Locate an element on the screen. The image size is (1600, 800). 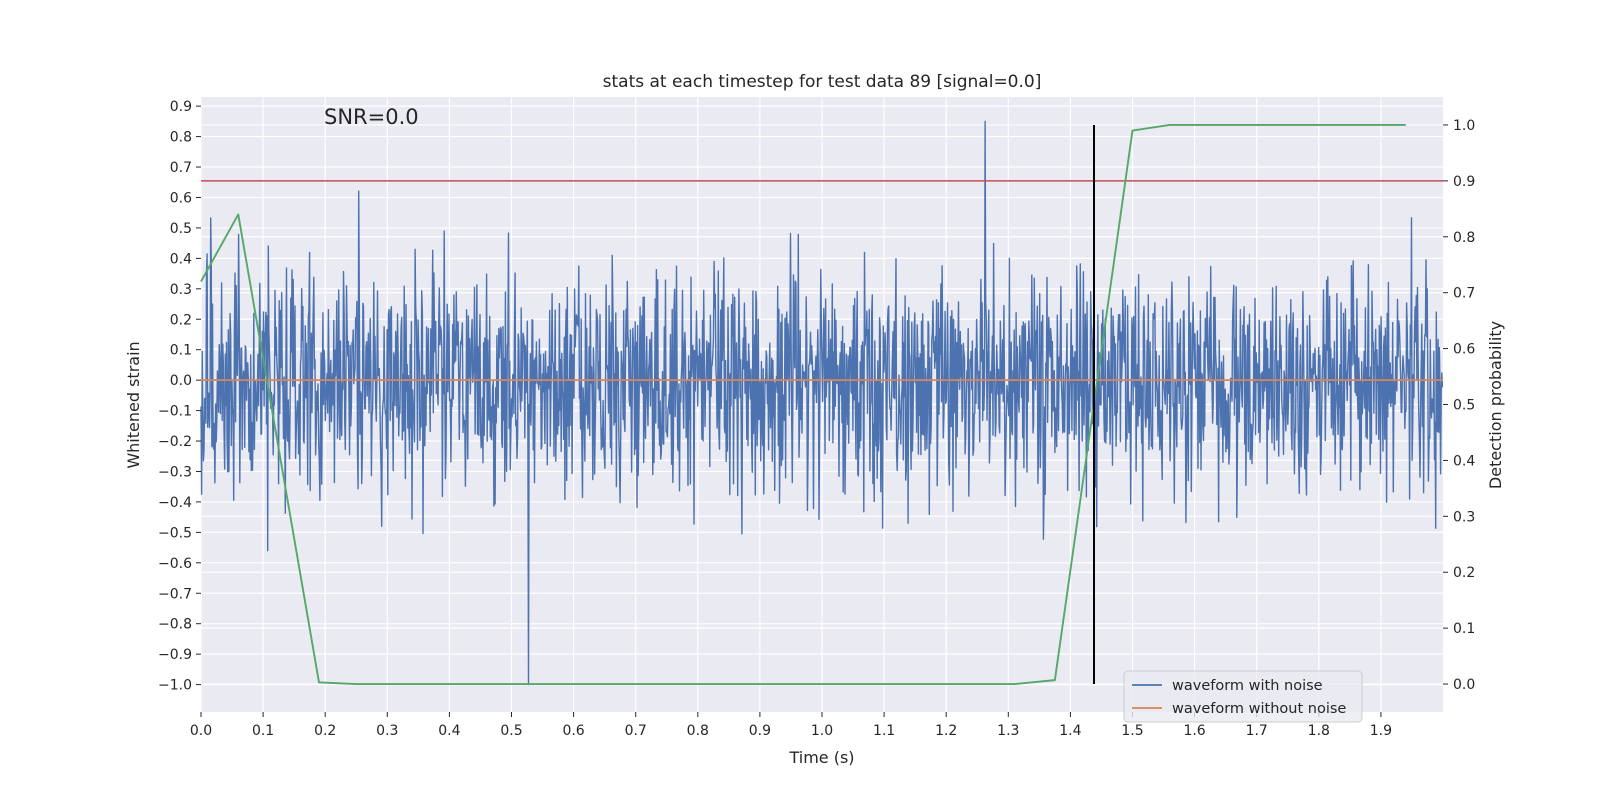
y2-tick-label: 0.1 is located at coordinates (1464, 629).